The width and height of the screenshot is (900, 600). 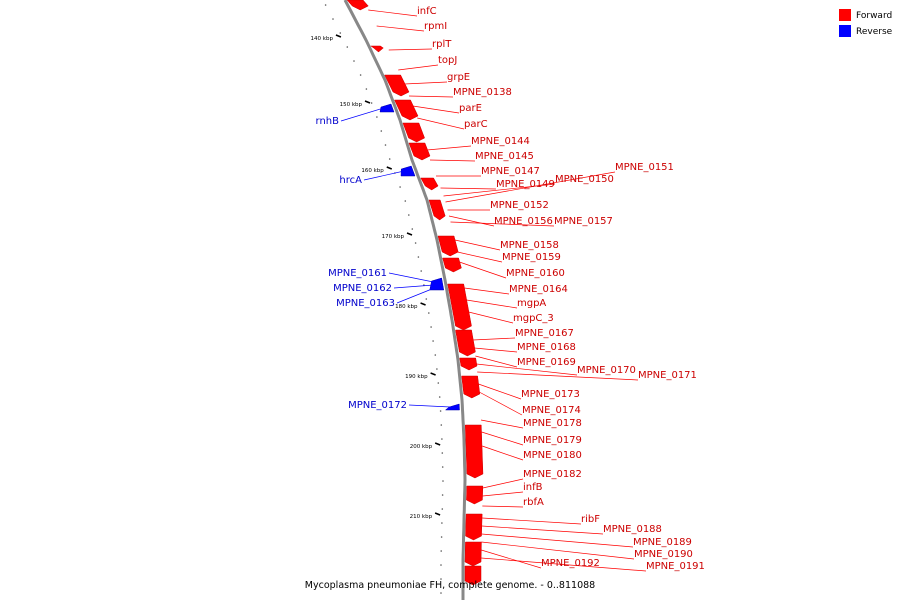 I want to click on tick-label: 180 kbp, so click(x=406, y=307).